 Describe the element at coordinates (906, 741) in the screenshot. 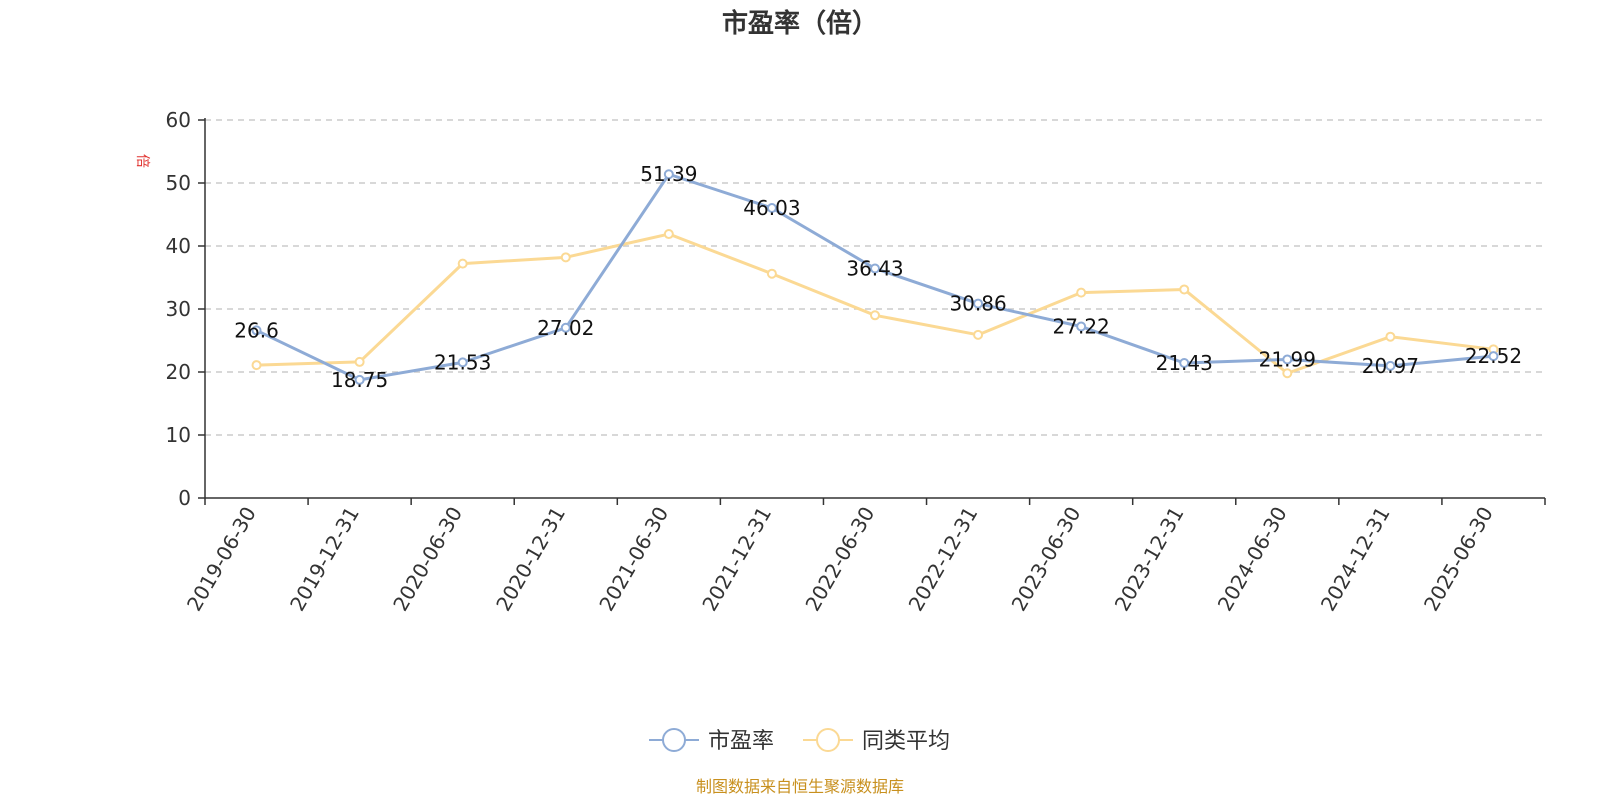

I see `legend-label-peer-average: 同类平均` at that location.